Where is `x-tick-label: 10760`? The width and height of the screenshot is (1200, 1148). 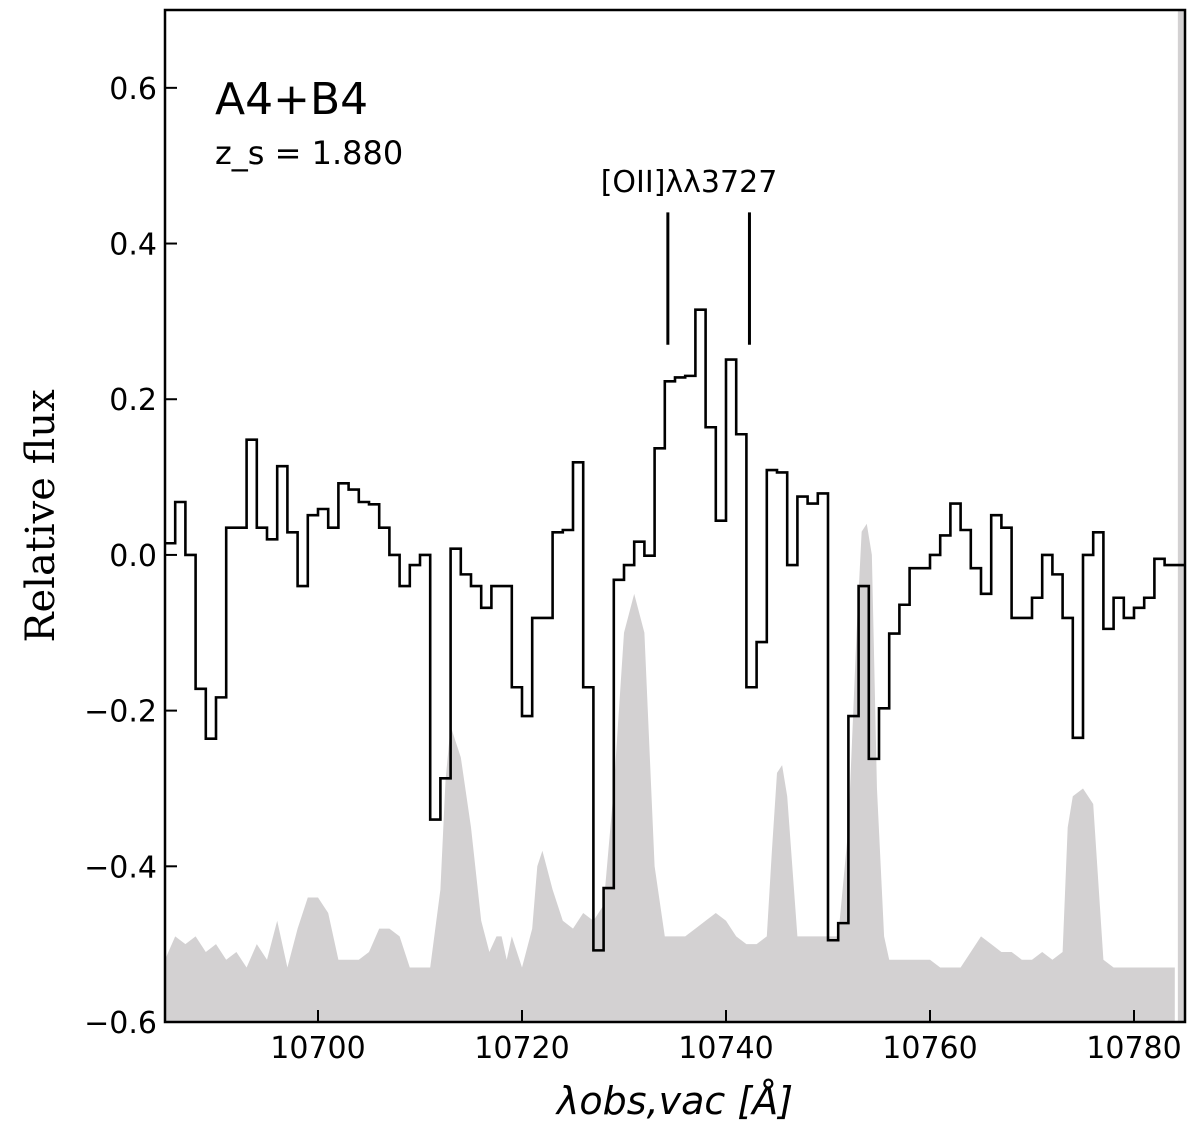
x-tick-label: 10760 is located at coordinates (929, 1048).